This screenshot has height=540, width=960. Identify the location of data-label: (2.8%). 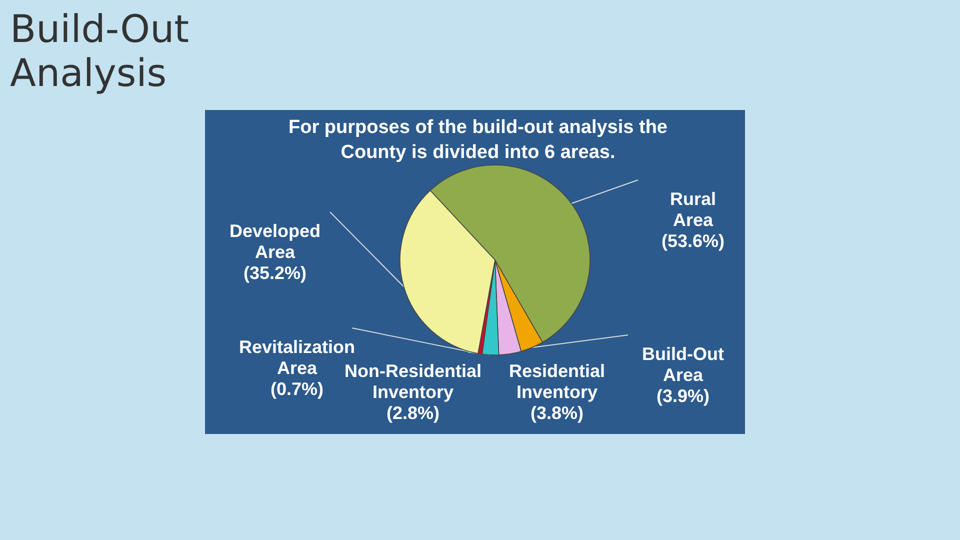
(413, 413).